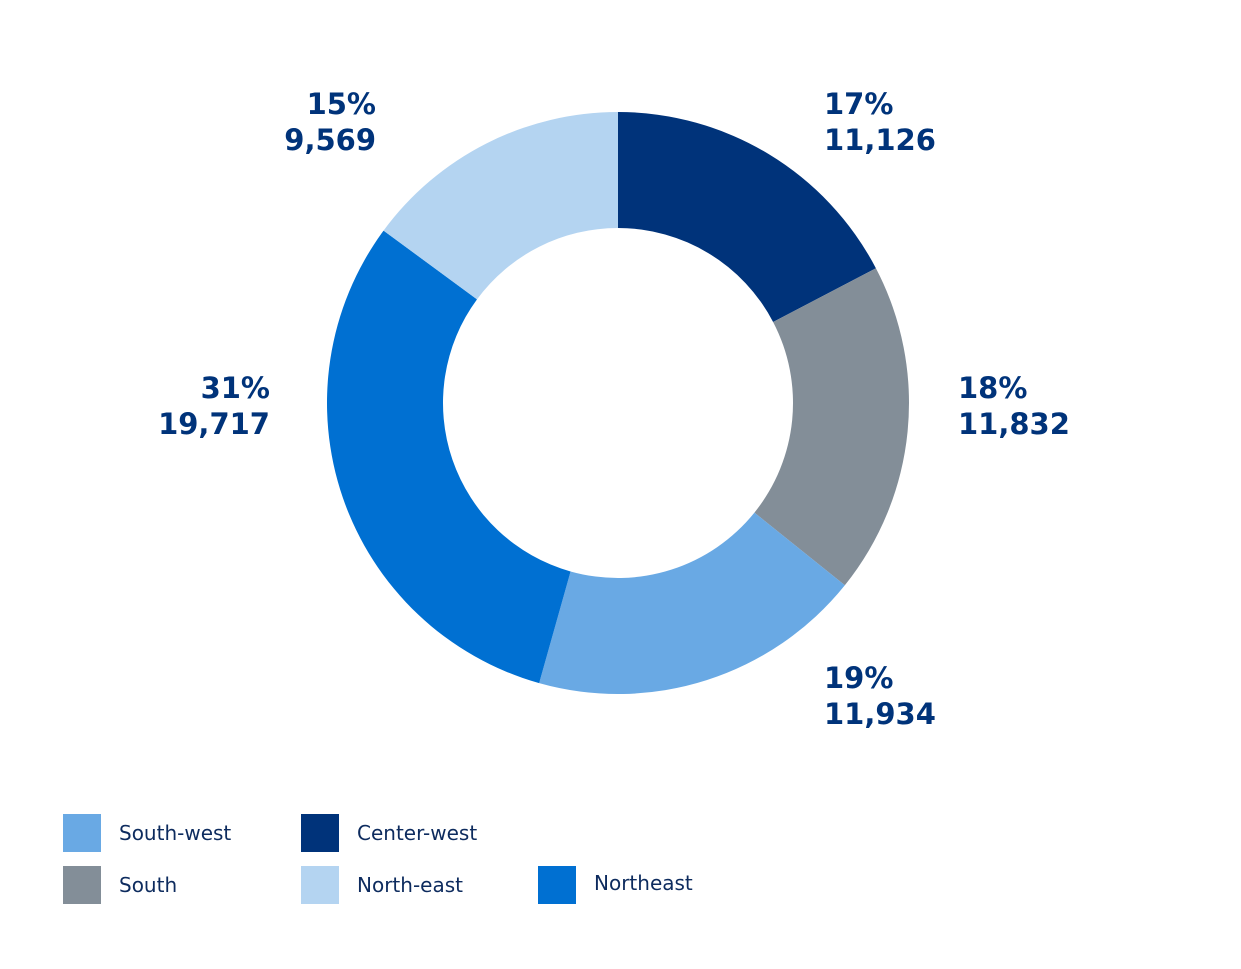 The height and width of the screenshot is (969, 1241). I want to click on slice-label-percent-center-west: 17%, so click(858, 104).